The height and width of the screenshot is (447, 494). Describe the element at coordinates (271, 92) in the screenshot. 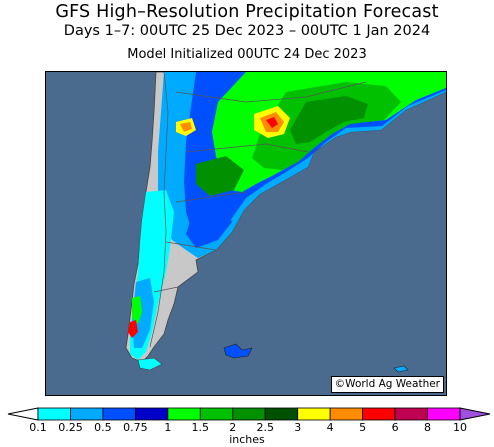

I see `northern-border` at that location.